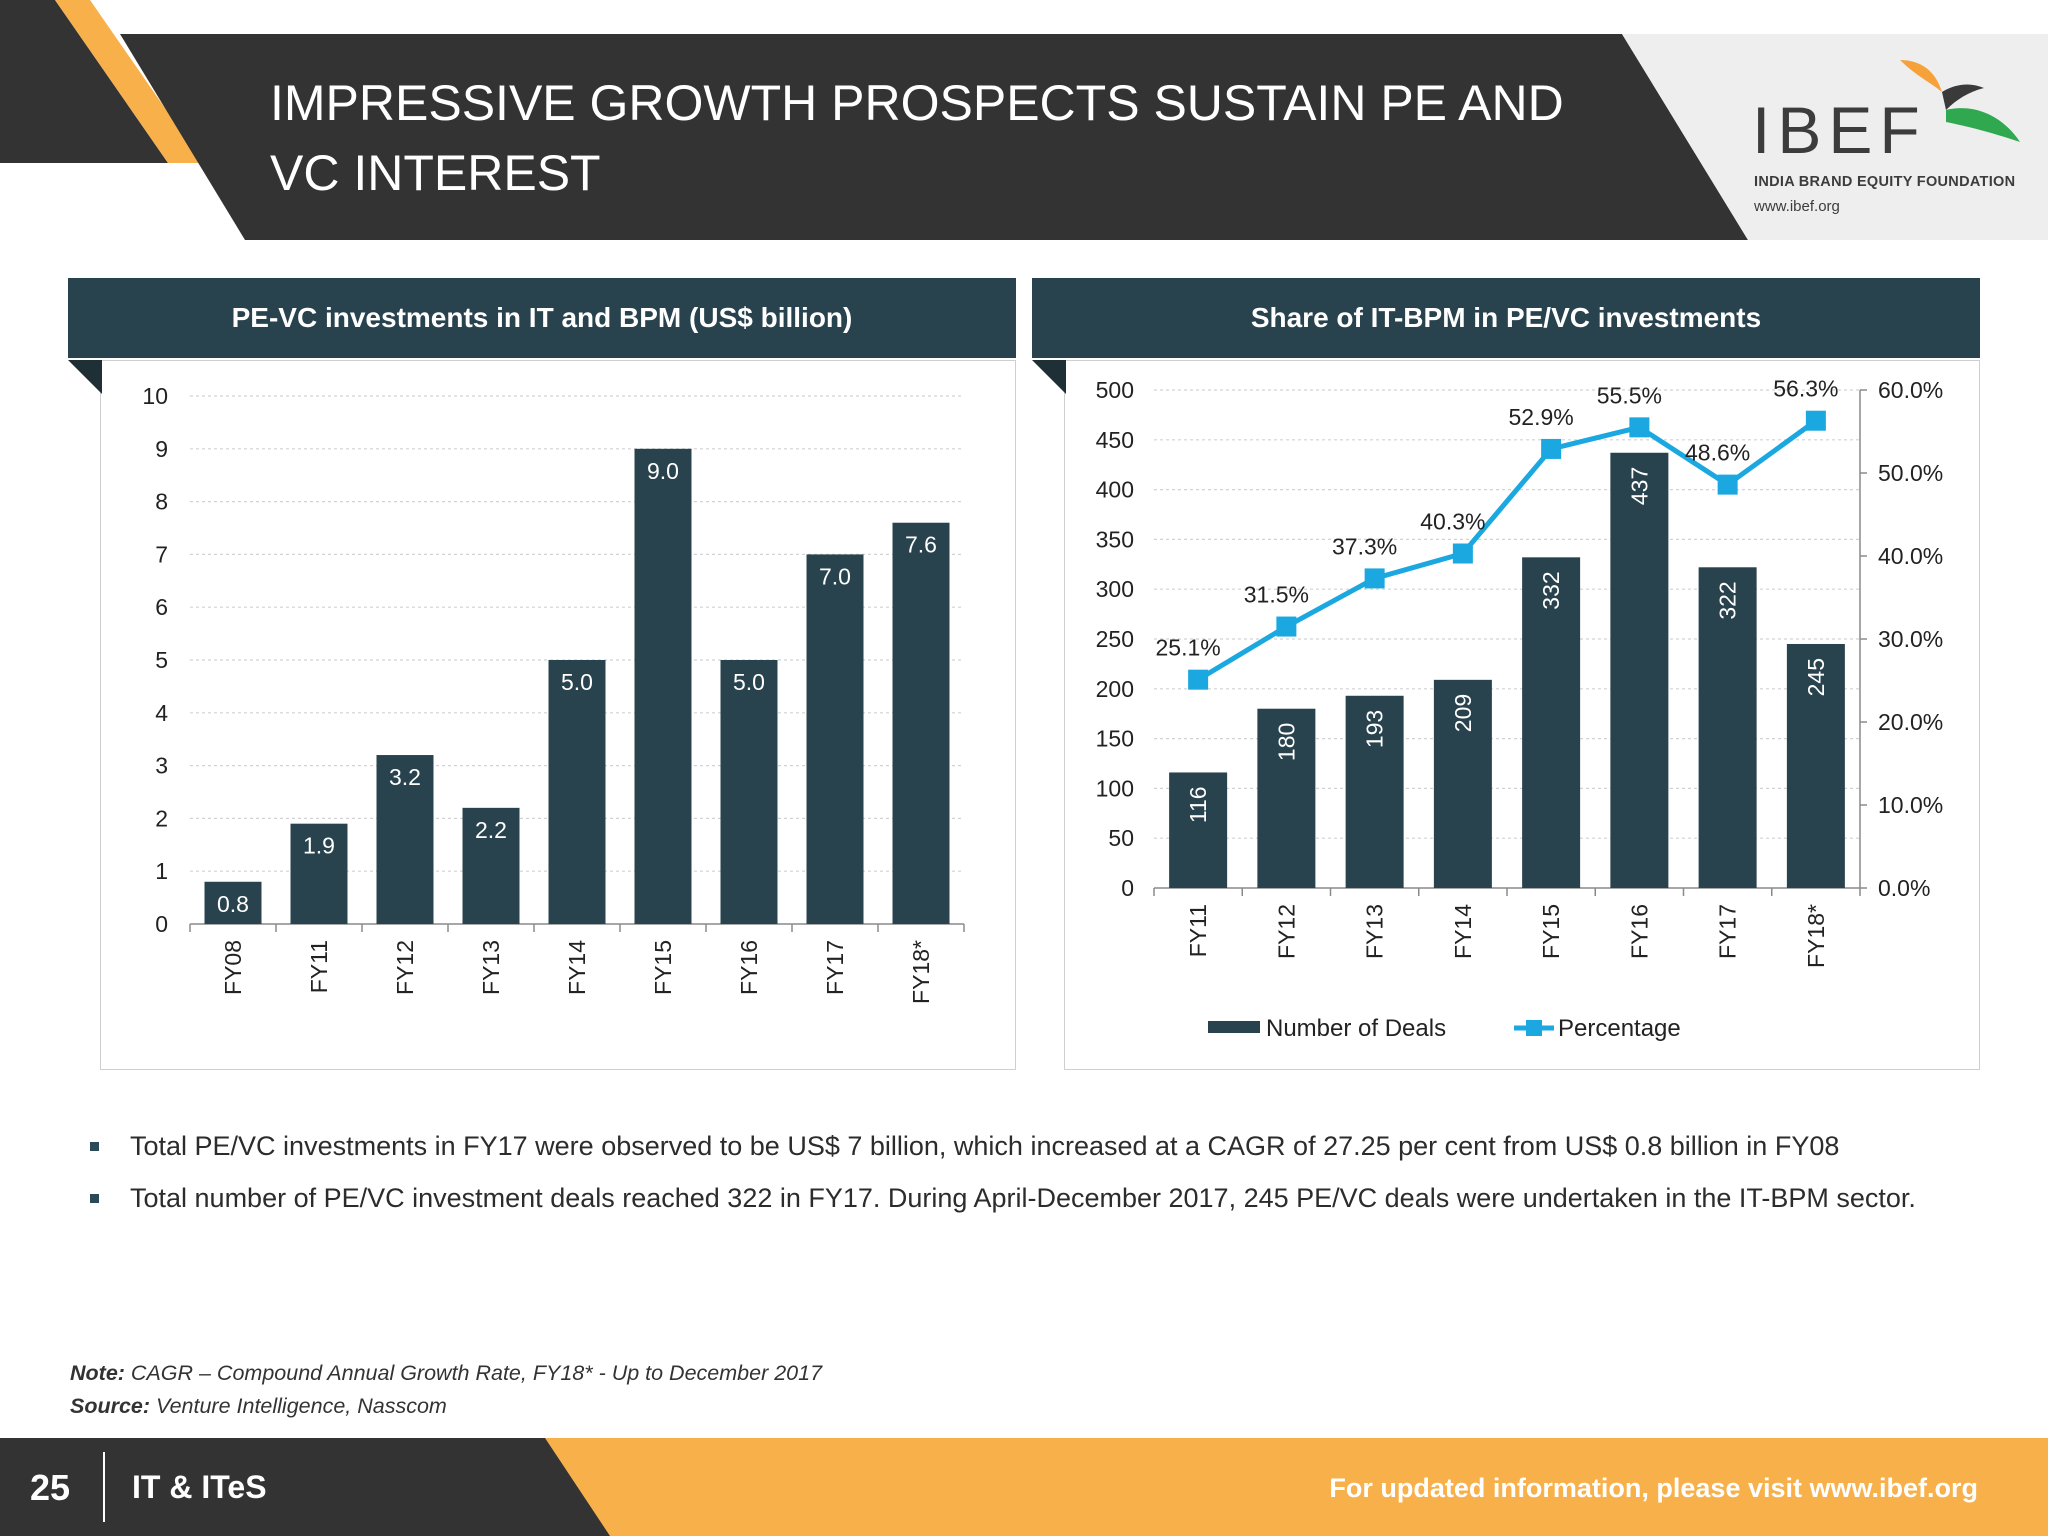  Describe the element at coordinates (1276, 595) in the screenshot. I see `percentage-data-label: 31.5%` at that location.